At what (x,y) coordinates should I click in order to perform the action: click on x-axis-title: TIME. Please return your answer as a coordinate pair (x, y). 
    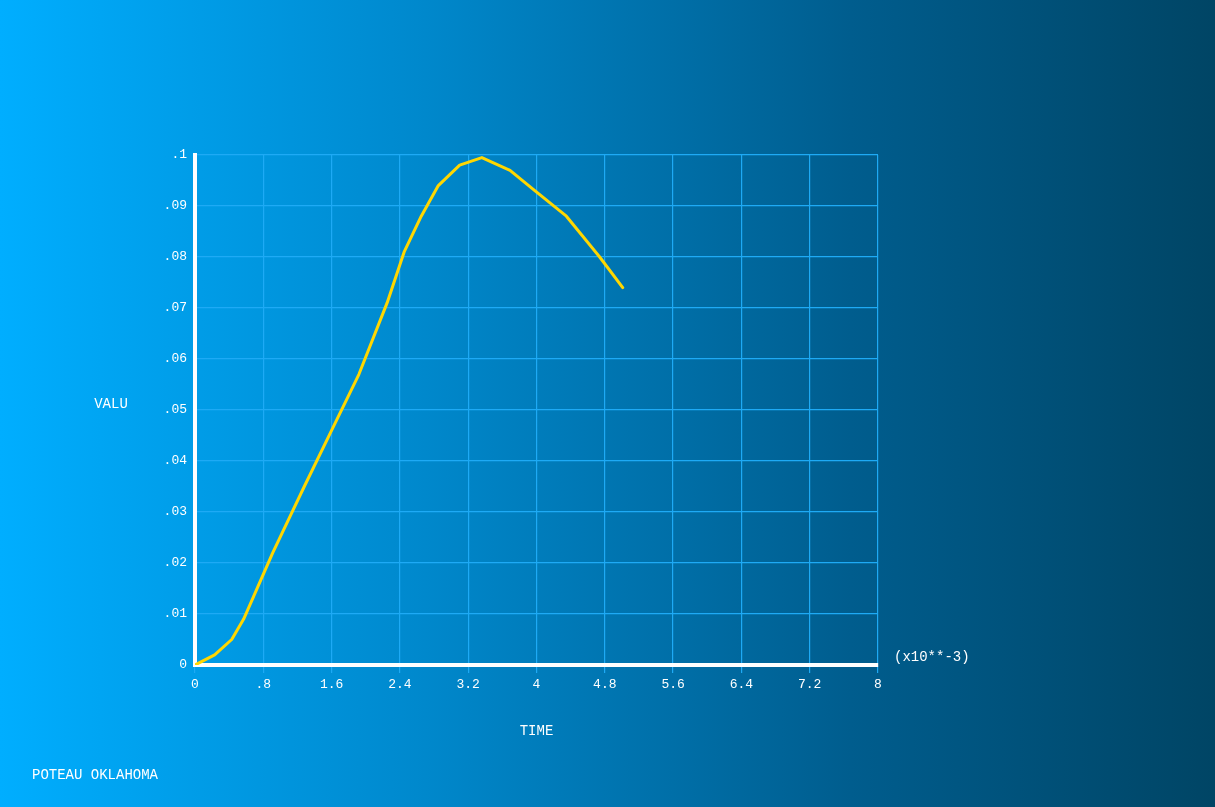
    Looking at the image, I should click on (536, 730).